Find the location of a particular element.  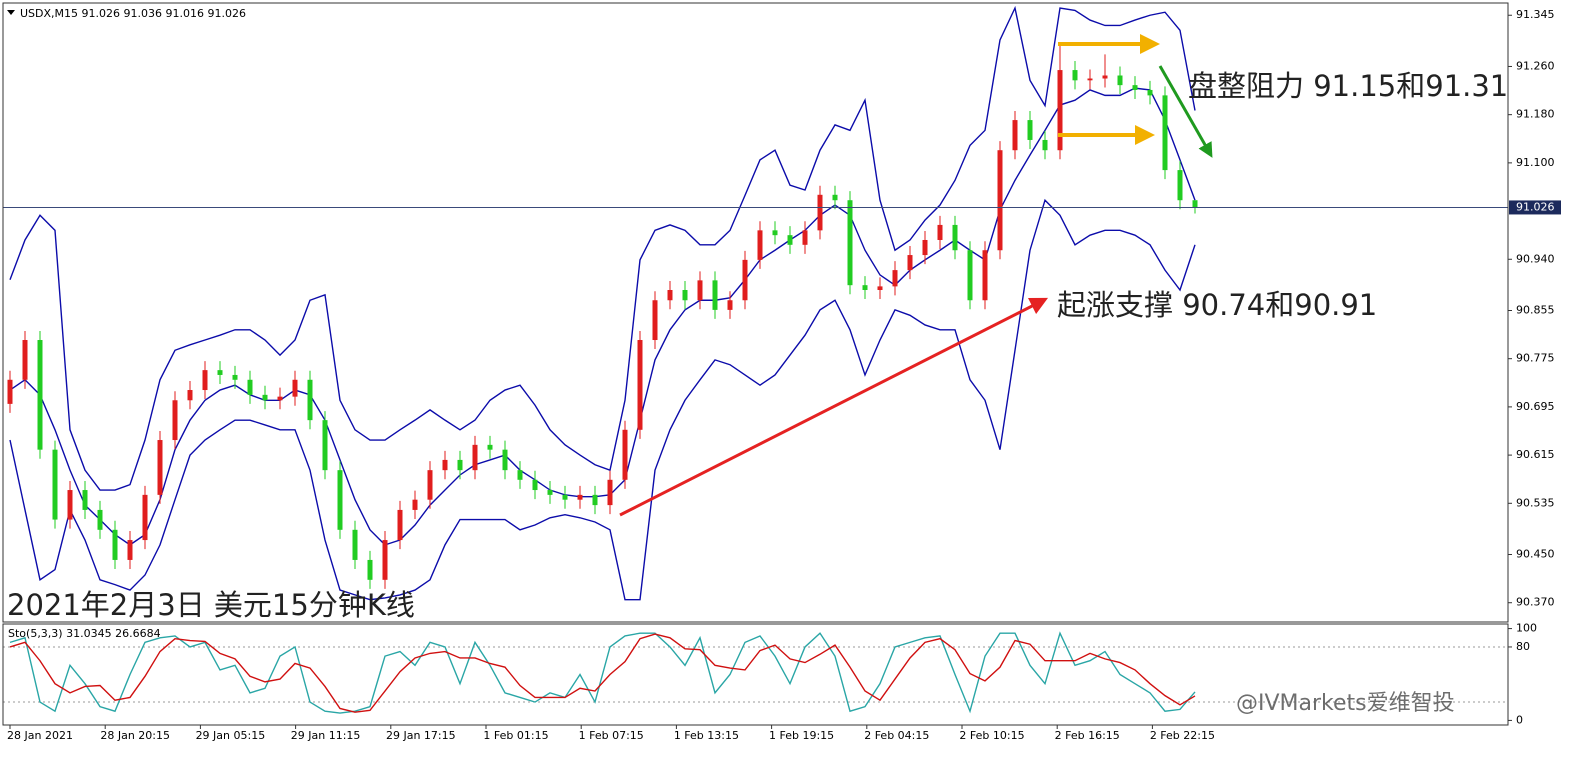

x-tick-label: 28 Jan 2021 is located at coordinates (40, 735).